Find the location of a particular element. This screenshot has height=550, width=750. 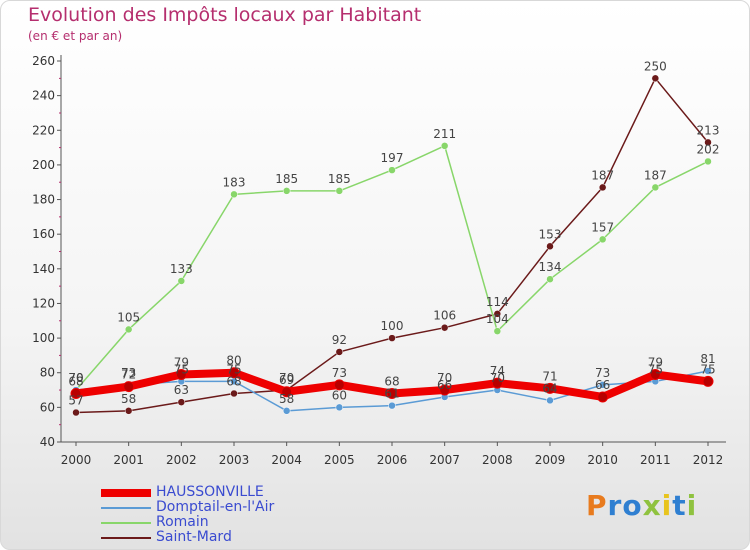

logo-letter: P is located at coordinates (597, 505).